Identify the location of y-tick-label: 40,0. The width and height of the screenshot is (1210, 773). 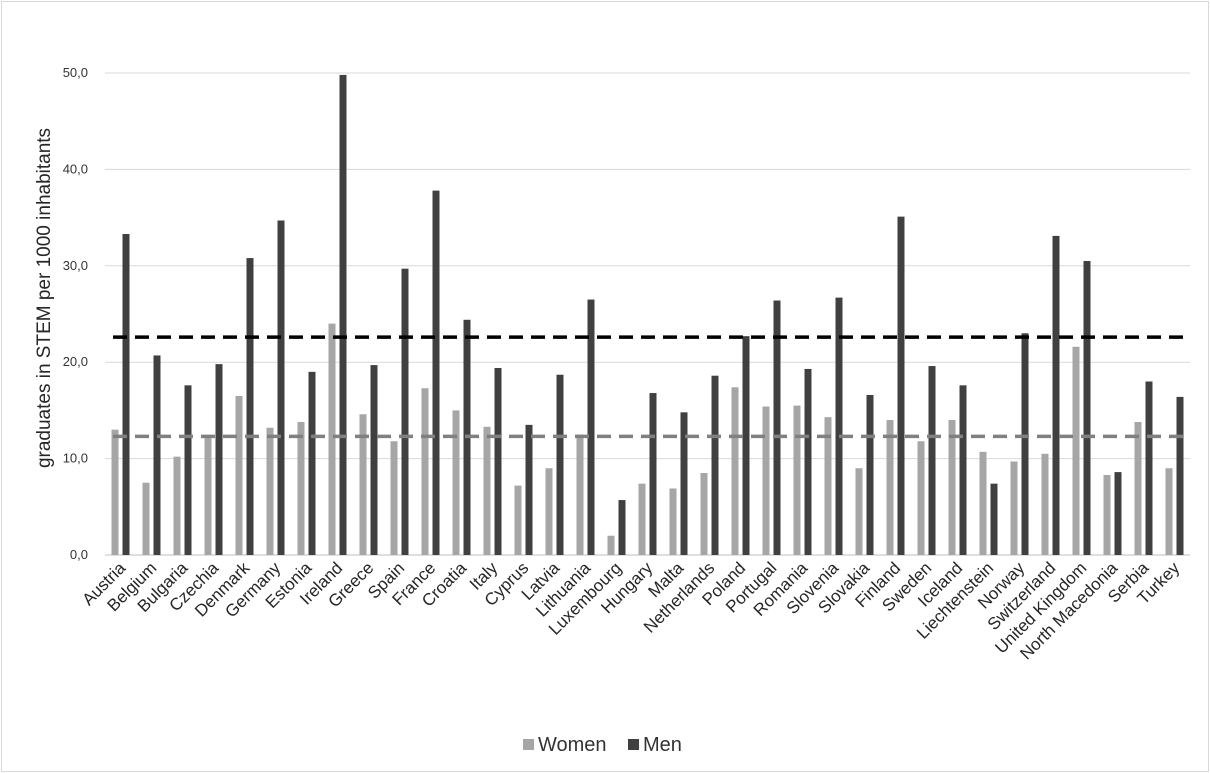
(75, 168).